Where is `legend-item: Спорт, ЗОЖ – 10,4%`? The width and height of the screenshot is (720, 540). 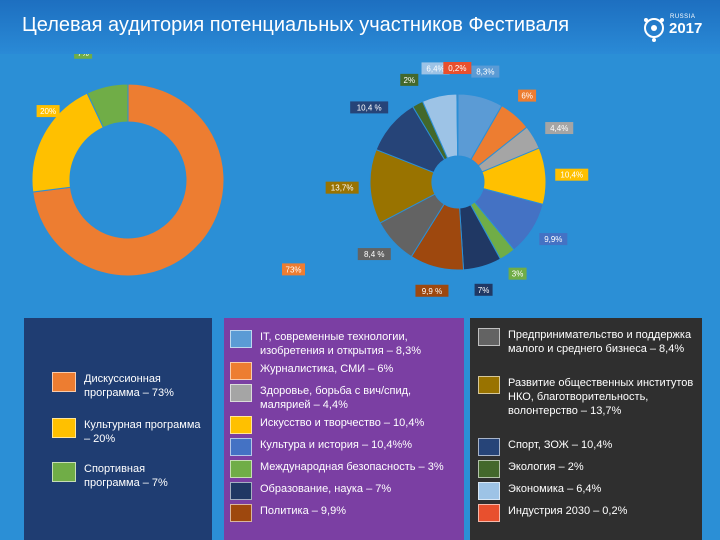 legend-item: Спорт, ЗОЖ – 10,4% is located at coordinates (586, 447).